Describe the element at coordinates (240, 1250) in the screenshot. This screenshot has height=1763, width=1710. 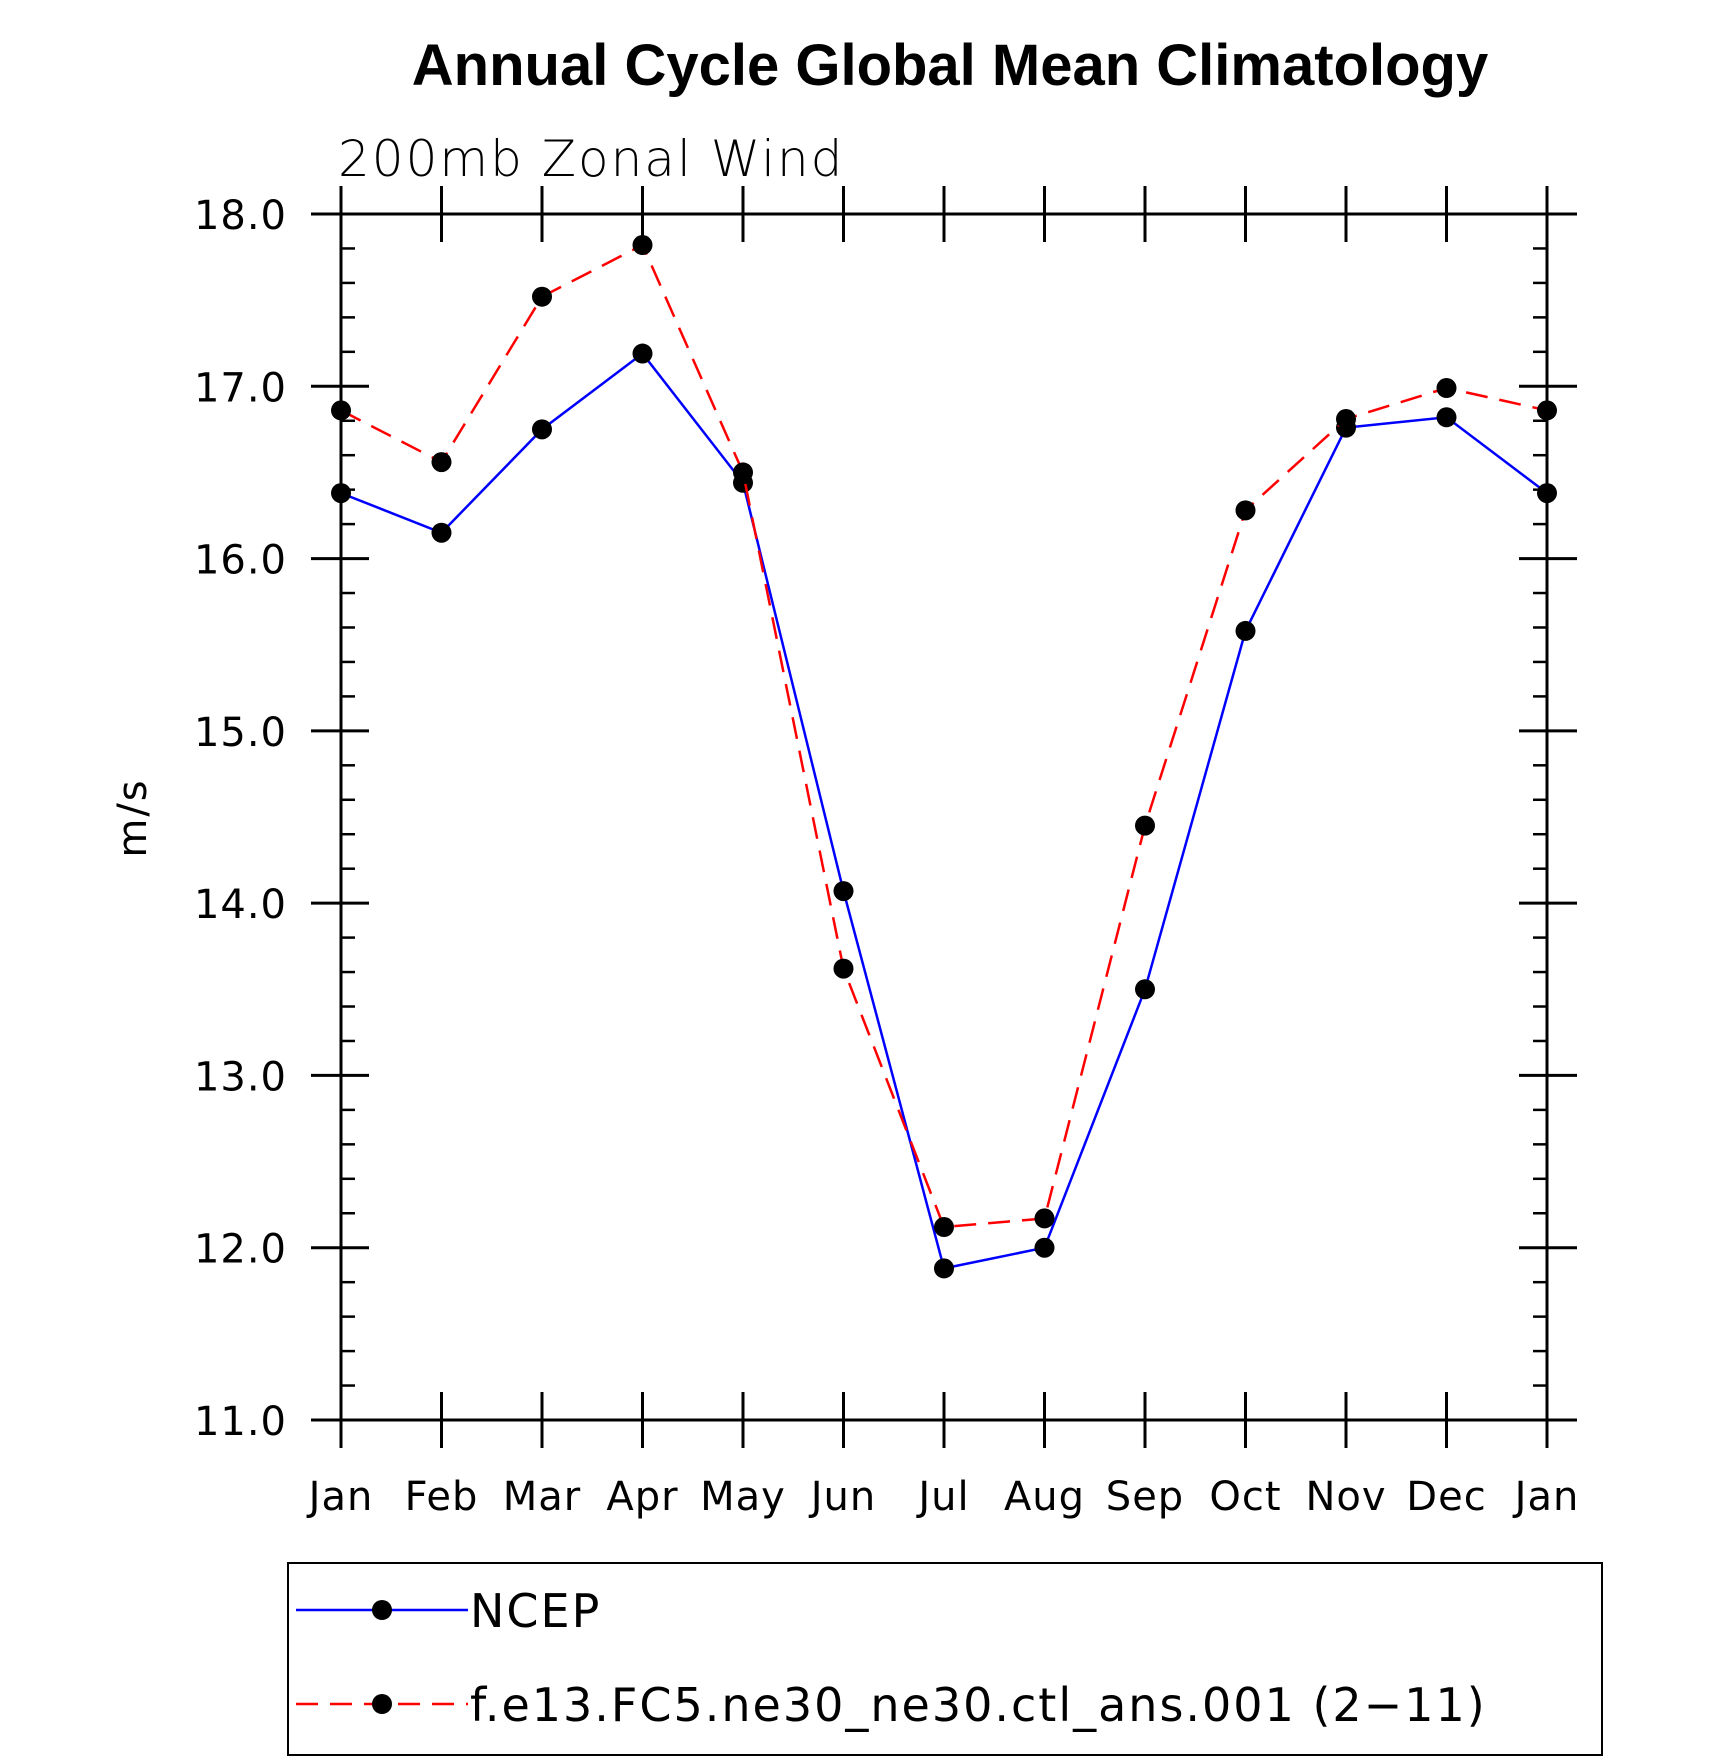
I see `y-tick-label: 12.0` at that location.